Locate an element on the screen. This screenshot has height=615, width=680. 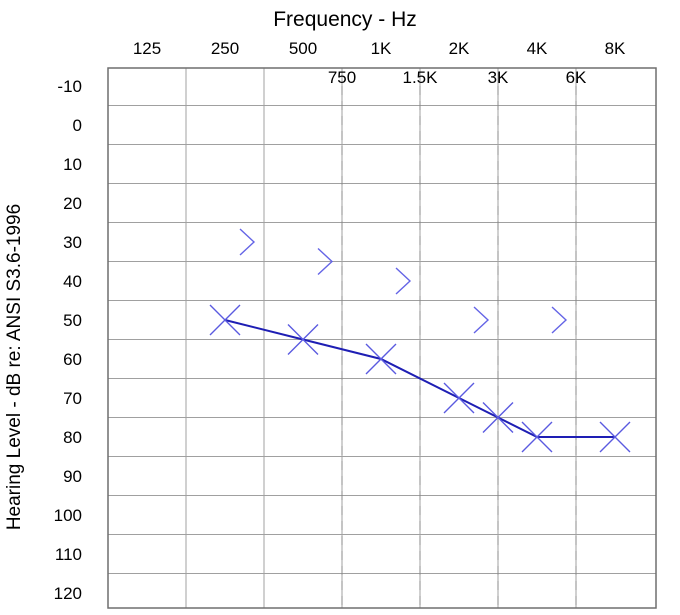
y-tick-label: 80 is located at coordinates (72, 437).